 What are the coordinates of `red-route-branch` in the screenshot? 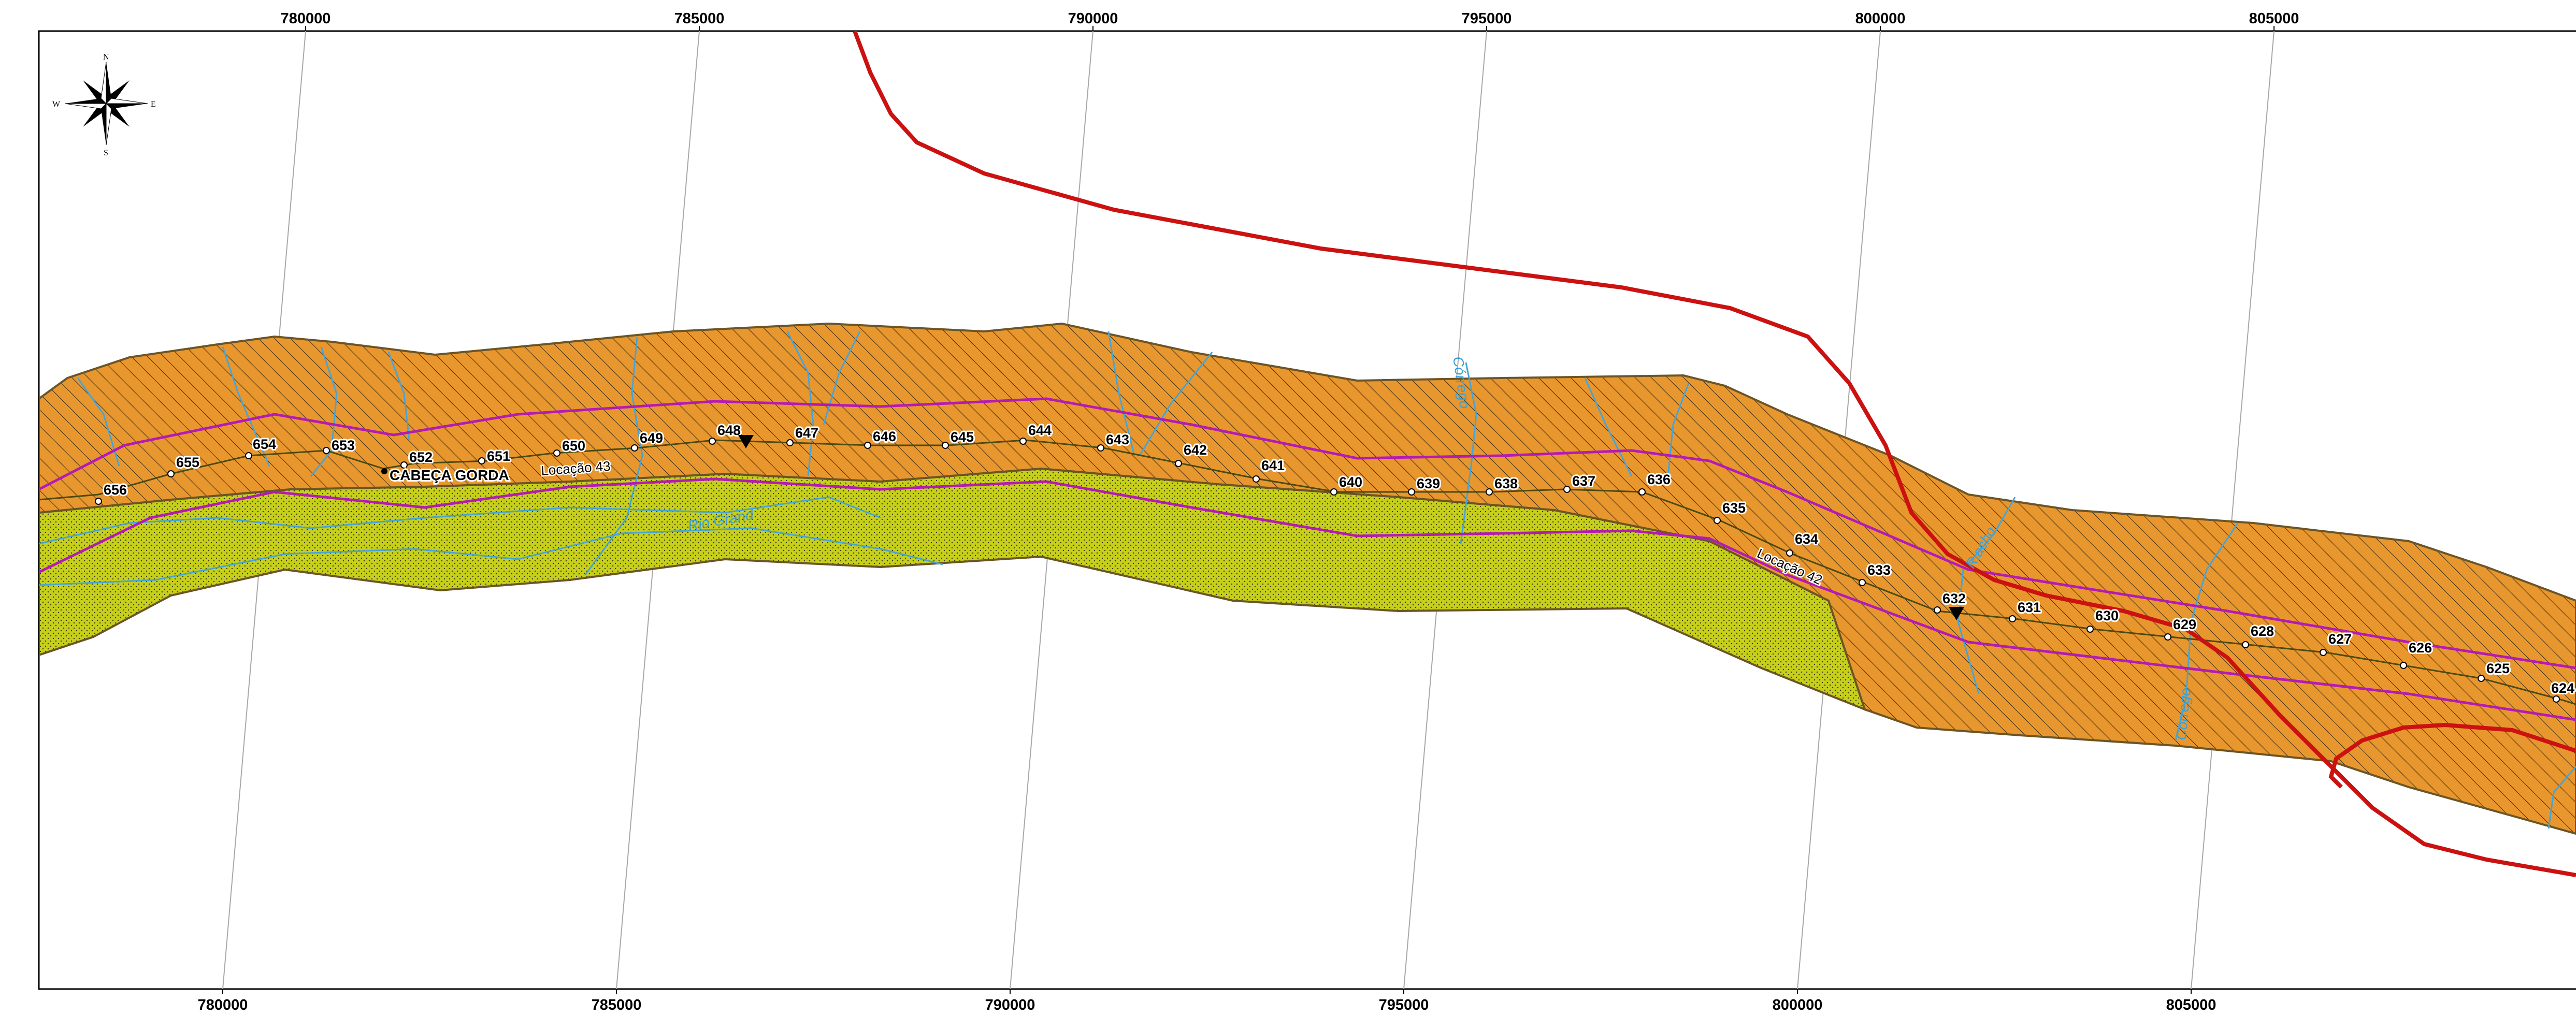 It's located at (2452, 755).